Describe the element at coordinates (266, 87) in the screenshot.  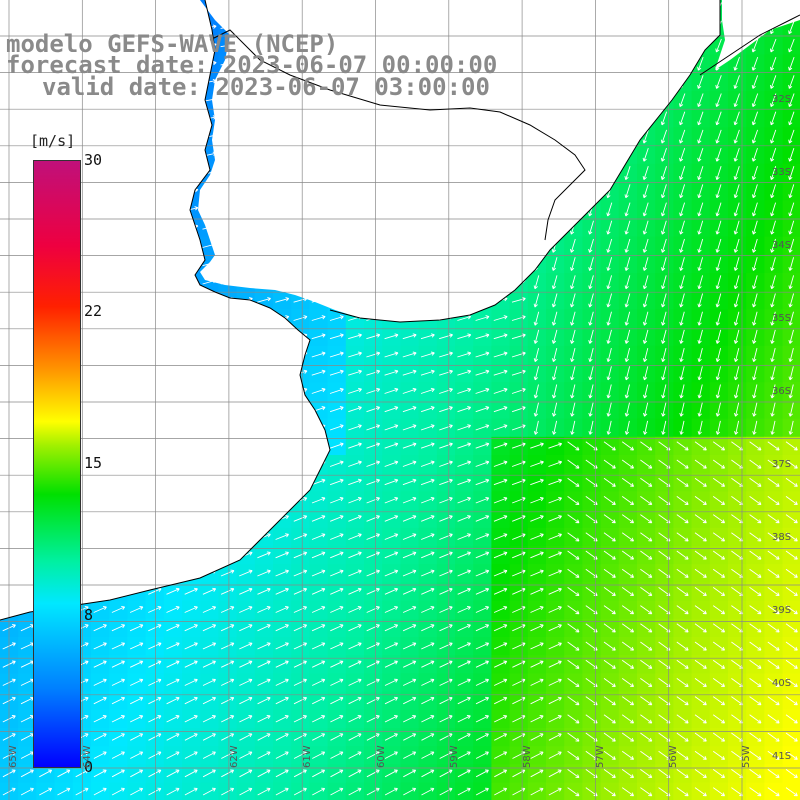
I see `valid-date: valid date: 2023-06-07 03:00:00` at that location.